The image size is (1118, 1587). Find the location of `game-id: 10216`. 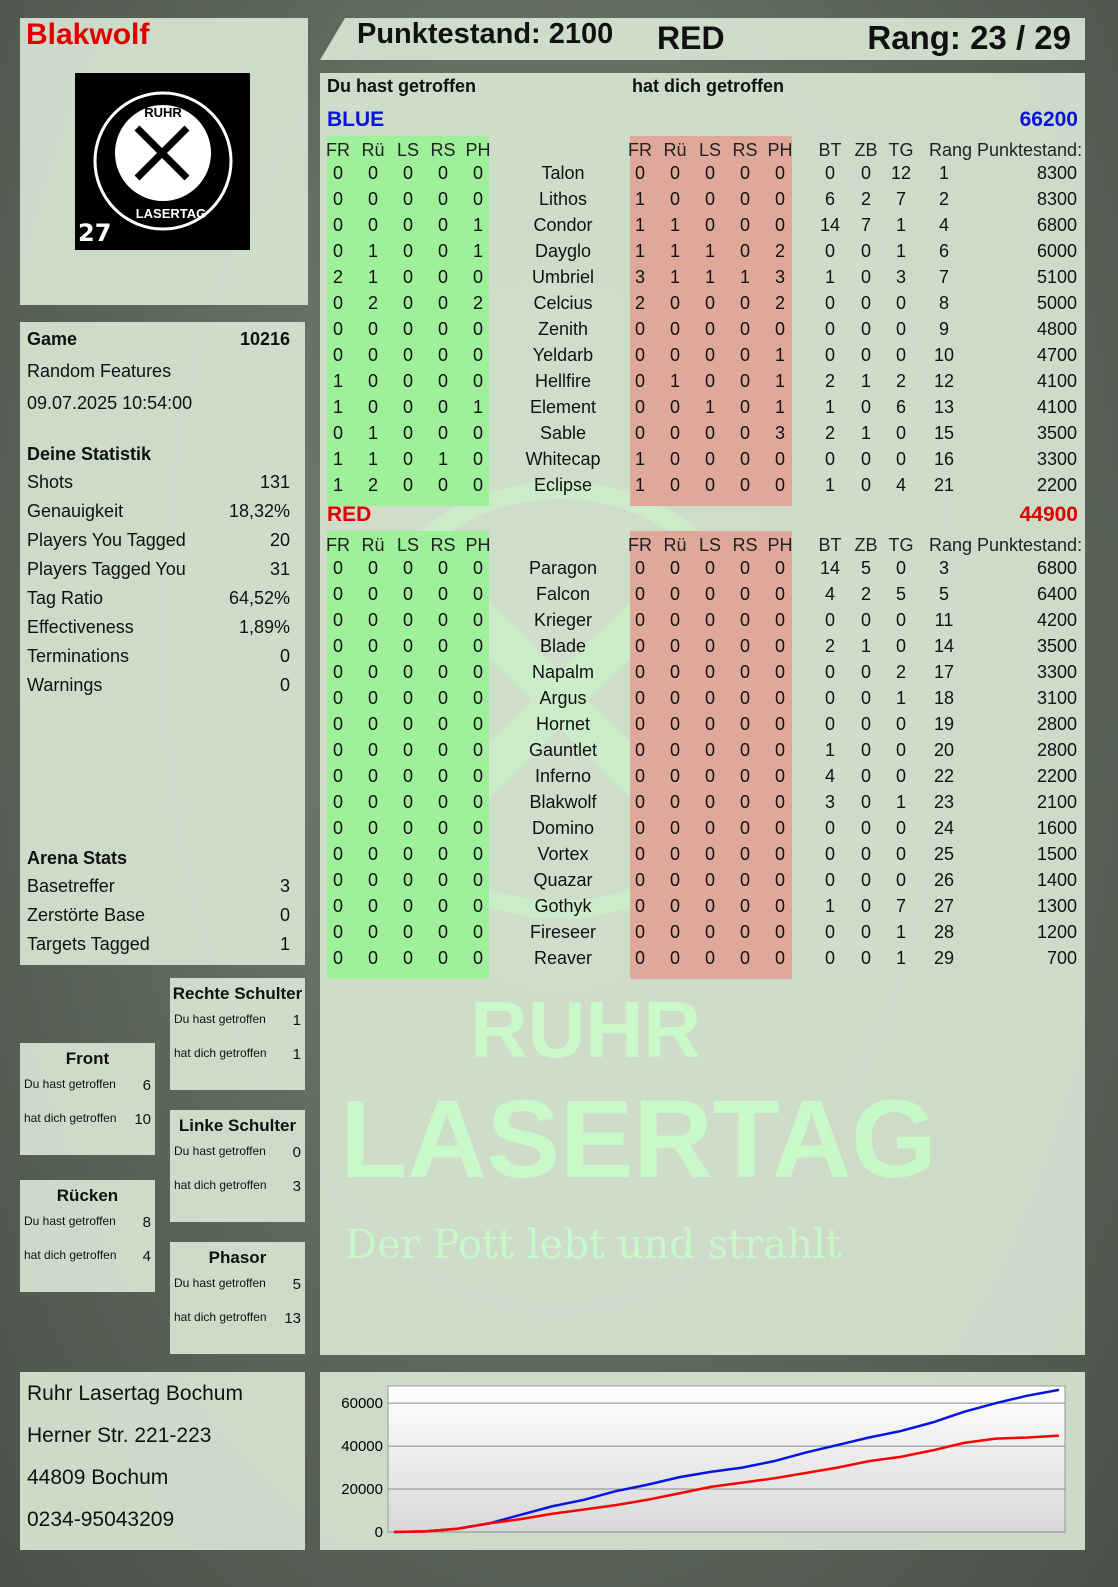

game-id: 10216 is located at coordinates (264, 339).